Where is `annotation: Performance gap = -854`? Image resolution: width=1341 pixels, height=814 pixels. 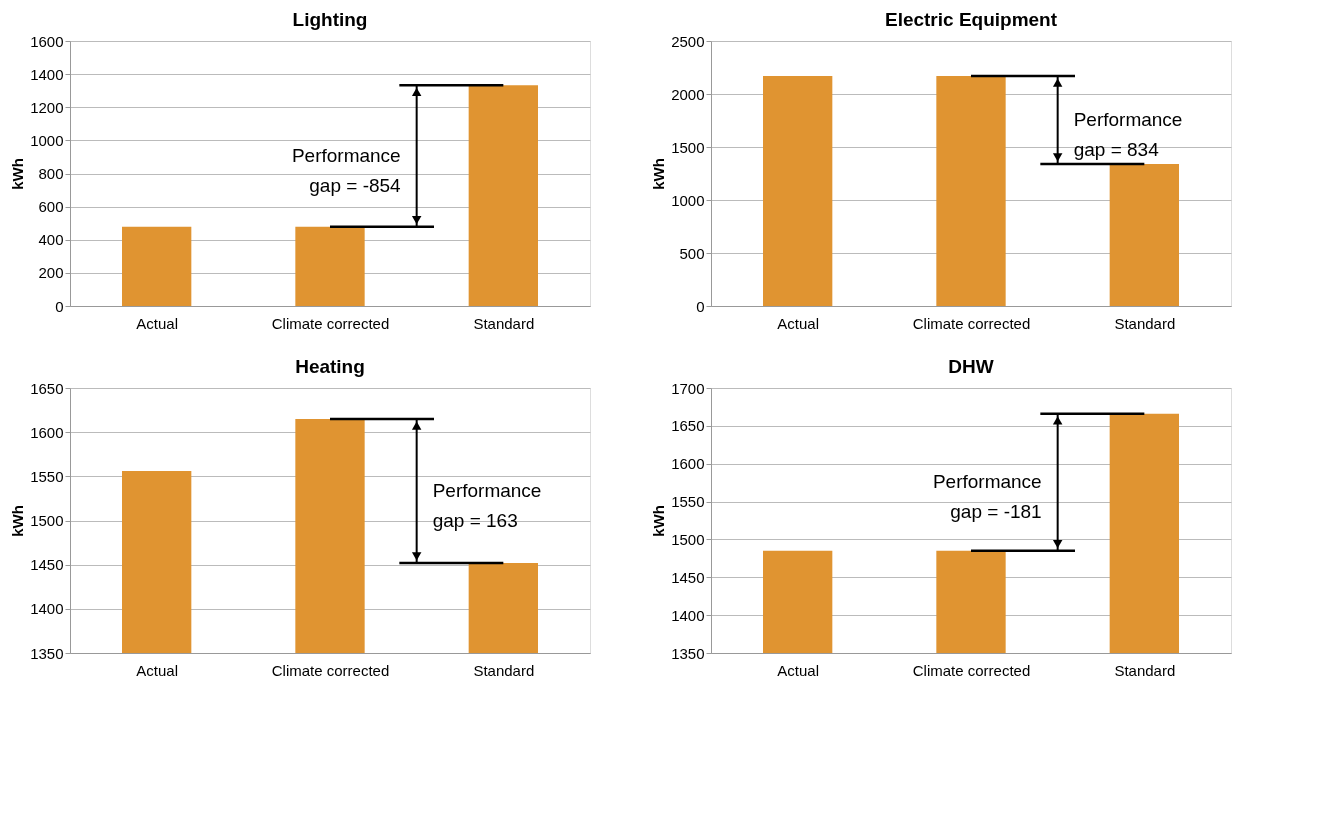 annotation: Performance gap = -854 is located at coordinates (346, 170).